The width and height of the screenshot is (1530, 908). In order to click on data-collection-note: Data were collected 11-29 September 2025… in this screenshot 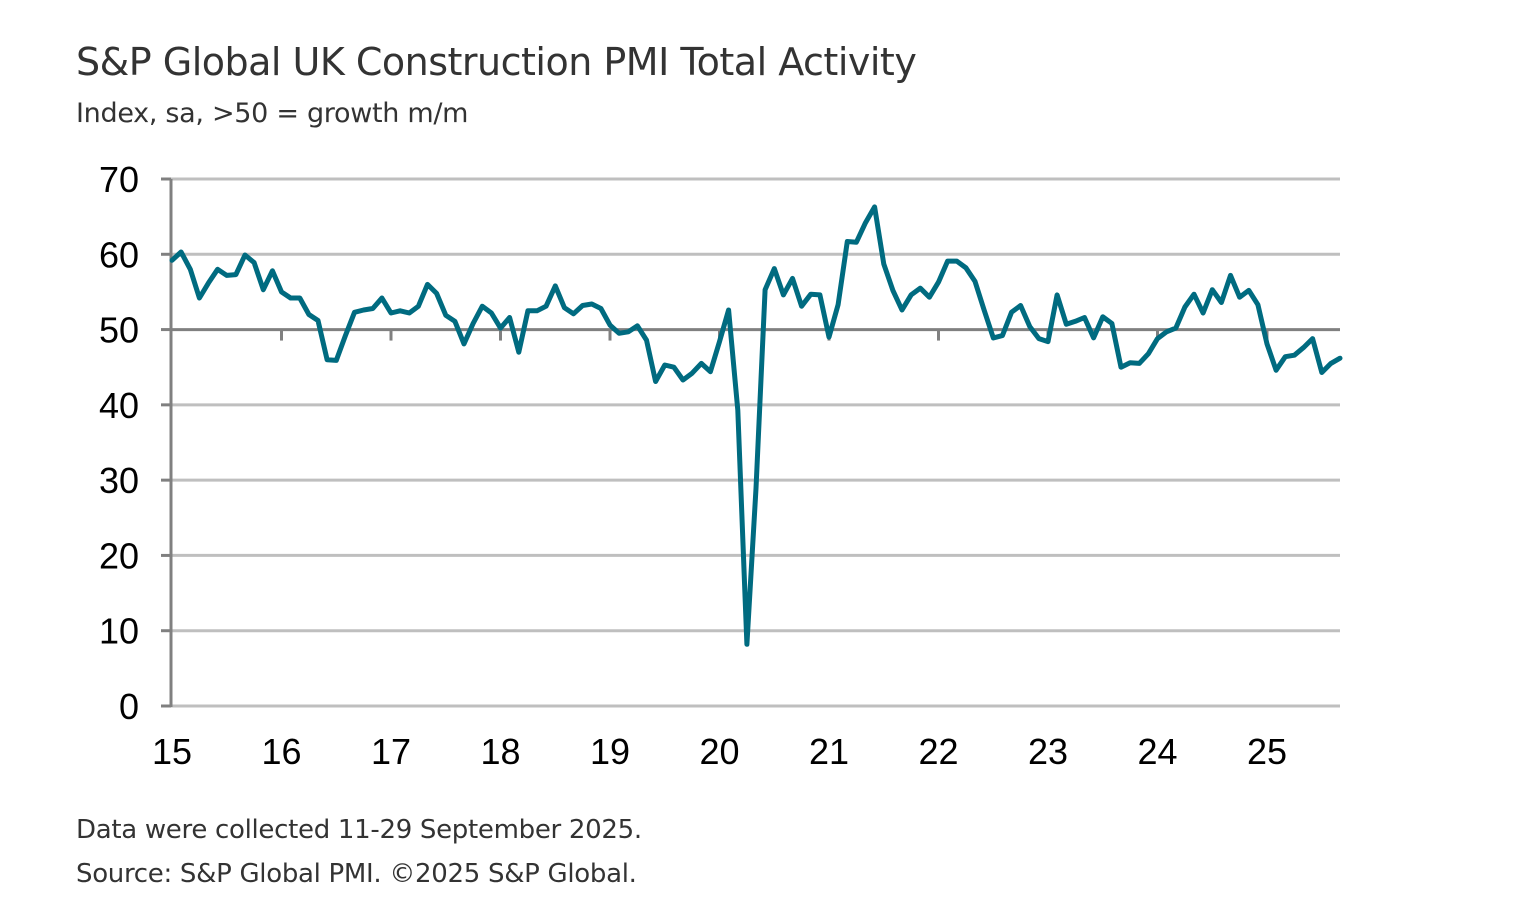, I will do `click(359, 830)`.